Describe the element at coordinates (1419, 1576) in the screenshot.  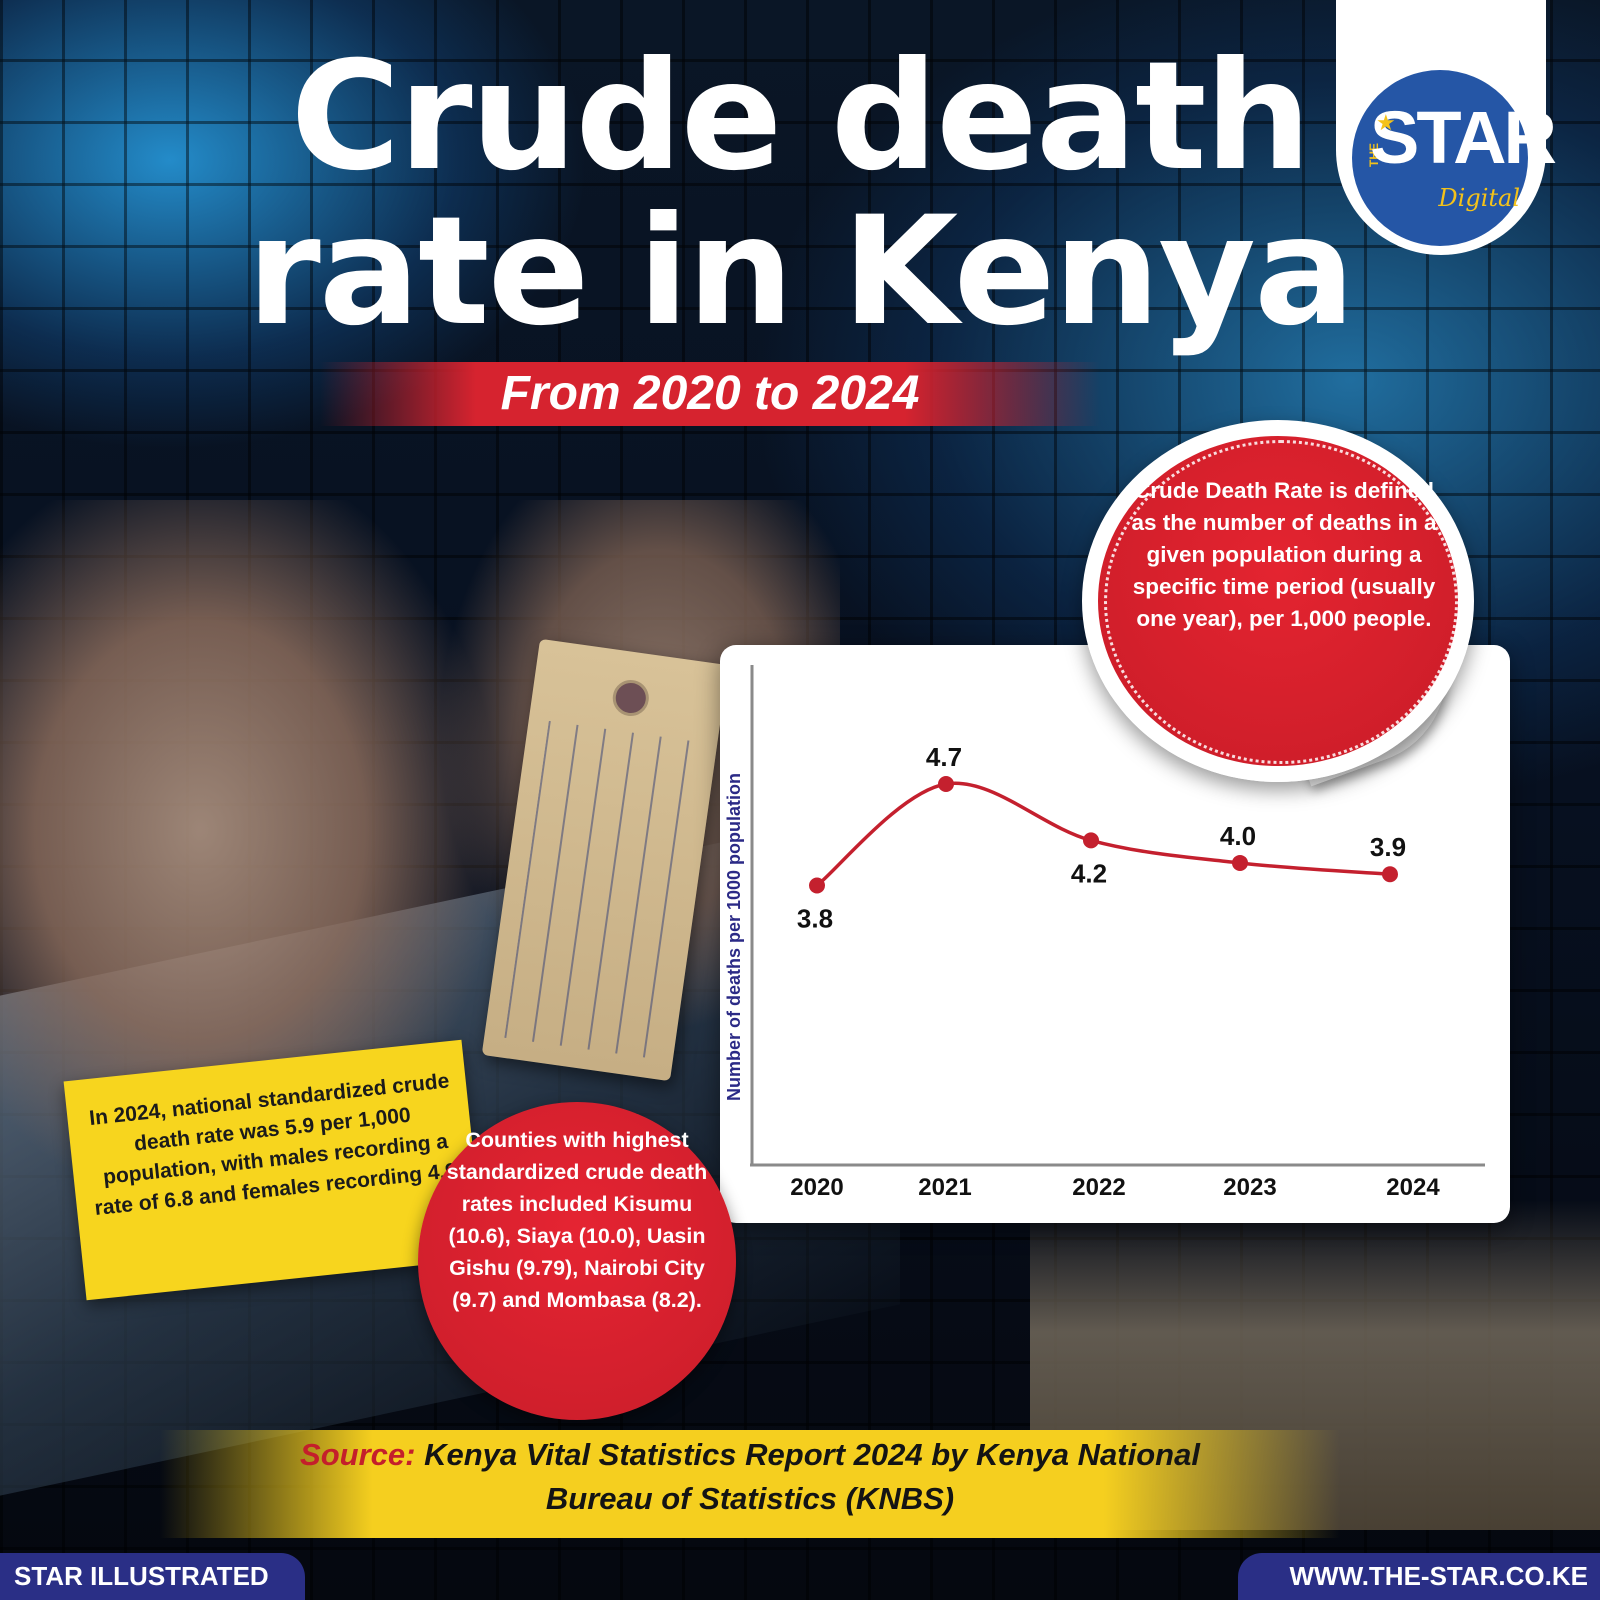
I see `footer-website-link: WWW.THE-STAR.CO.KE` at that location.